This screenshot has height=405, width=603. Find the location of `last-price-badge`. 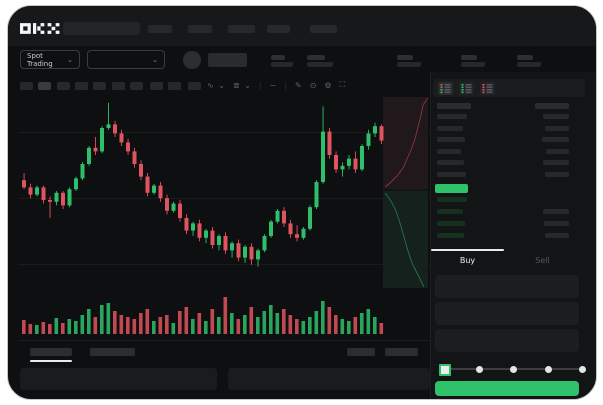

last-price-badge is located at coordinates (451, 188).